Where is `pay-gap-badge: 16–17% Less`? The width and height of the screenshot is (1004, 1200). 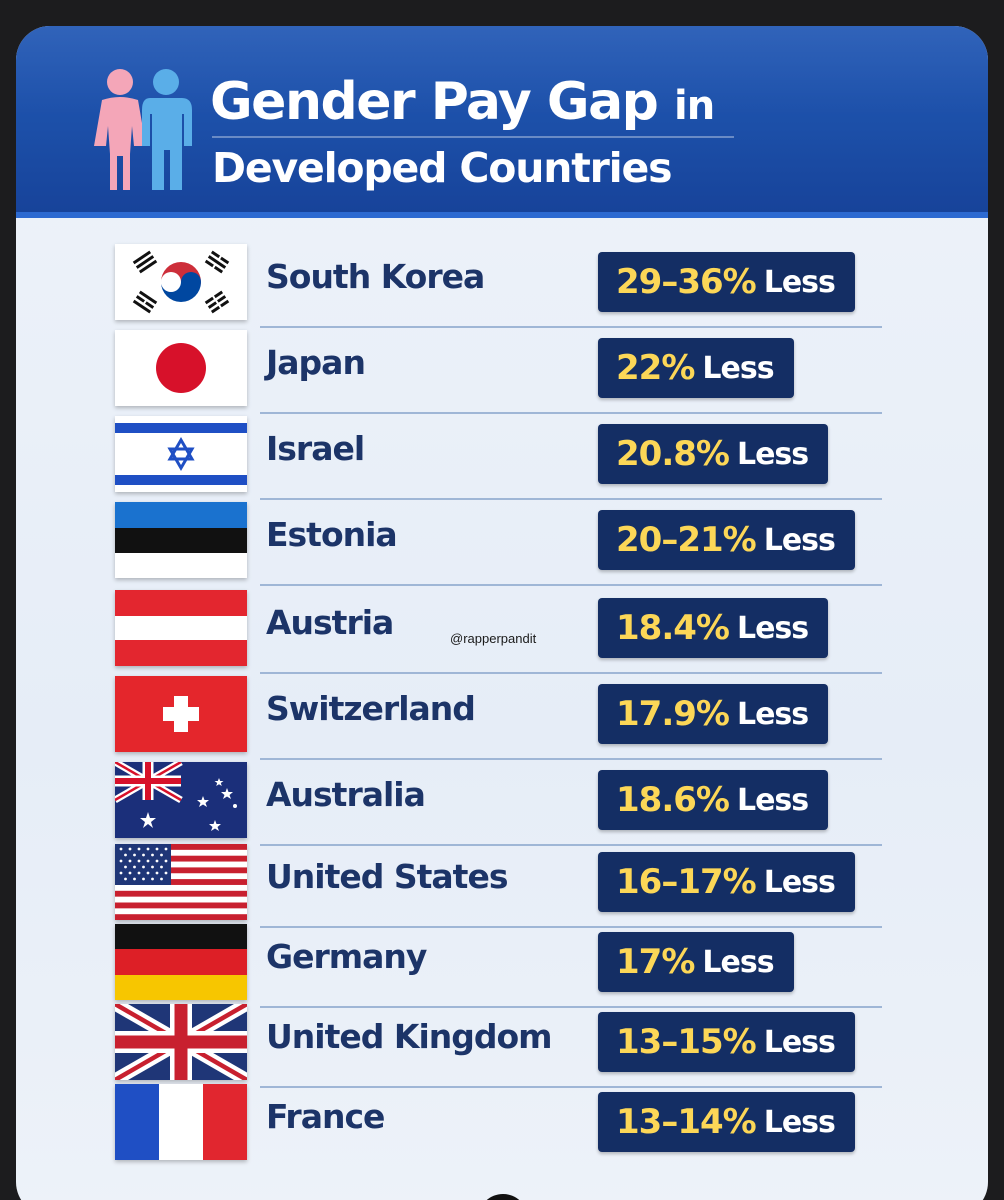 pay-gap-badge: 16–17% Less is located at coordinates (726, 882).